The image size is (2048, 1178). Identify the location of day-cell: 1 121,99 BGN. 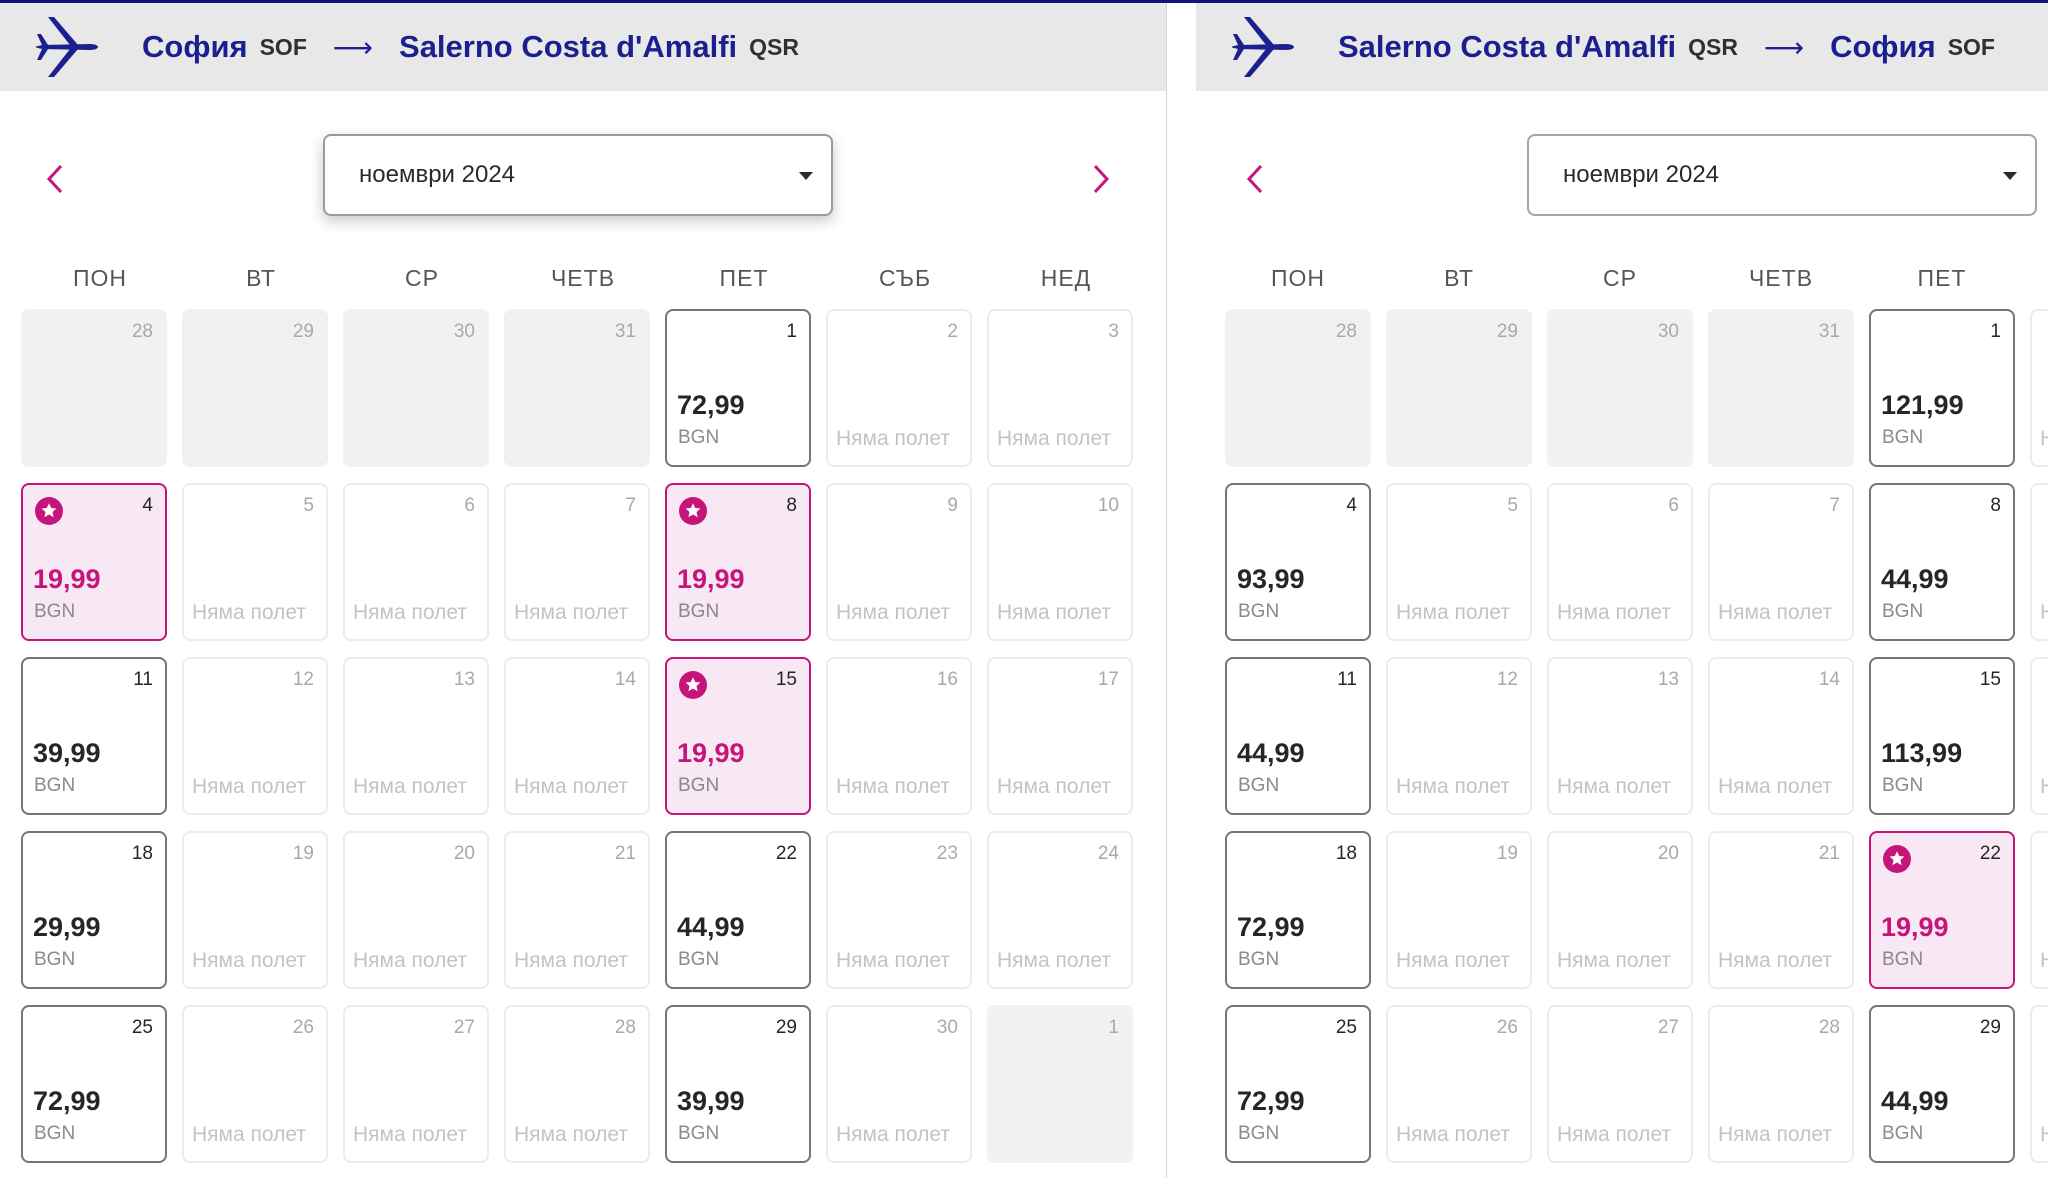
(1942, 388).